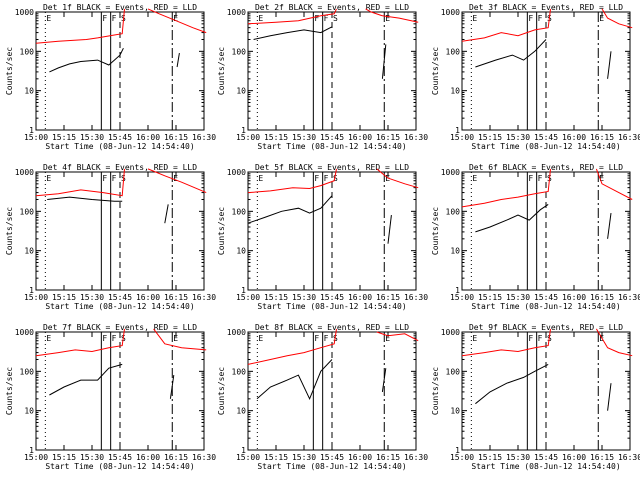  What do you see at coordinates (332, 327) in the screenshot?
I see `panel-title: Det 8f BLACK = Events, RED = LLD` at bounding box center [332, 327].